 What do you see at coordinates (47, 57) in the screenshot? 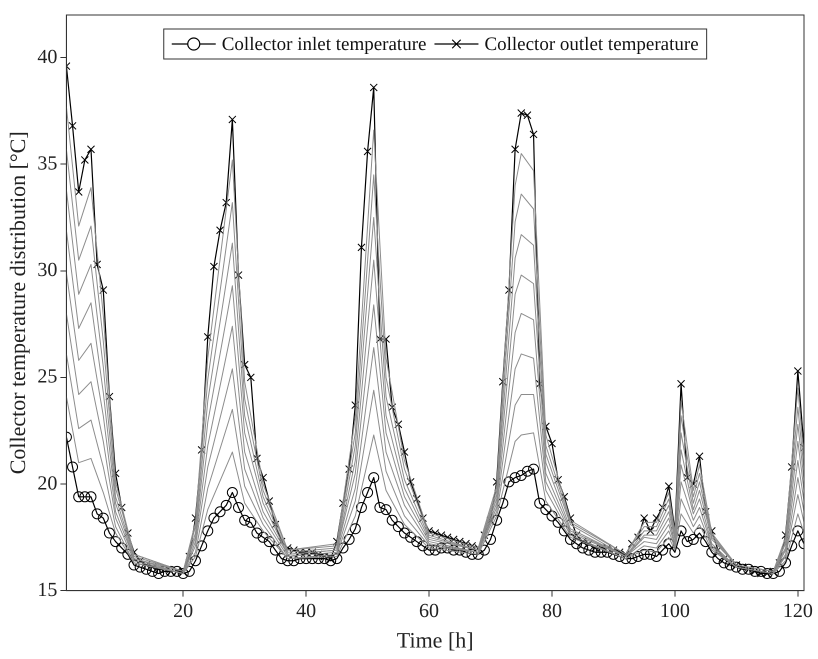
I see `y-tick-label: 40` at bounding box center [47, 57].